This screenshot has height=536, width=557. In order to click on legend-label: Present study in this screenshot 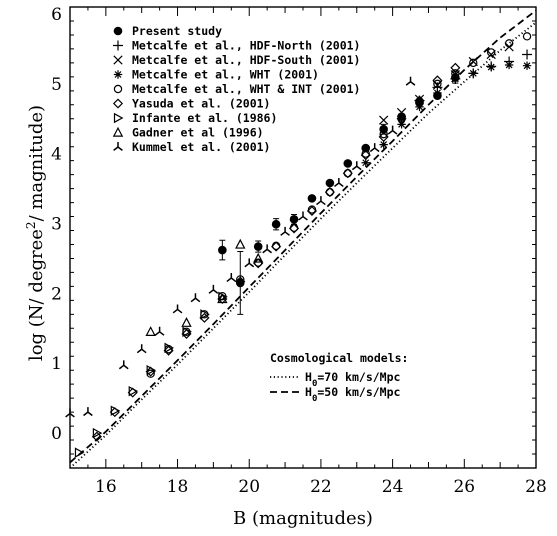, I will do `click(177, 31)`.